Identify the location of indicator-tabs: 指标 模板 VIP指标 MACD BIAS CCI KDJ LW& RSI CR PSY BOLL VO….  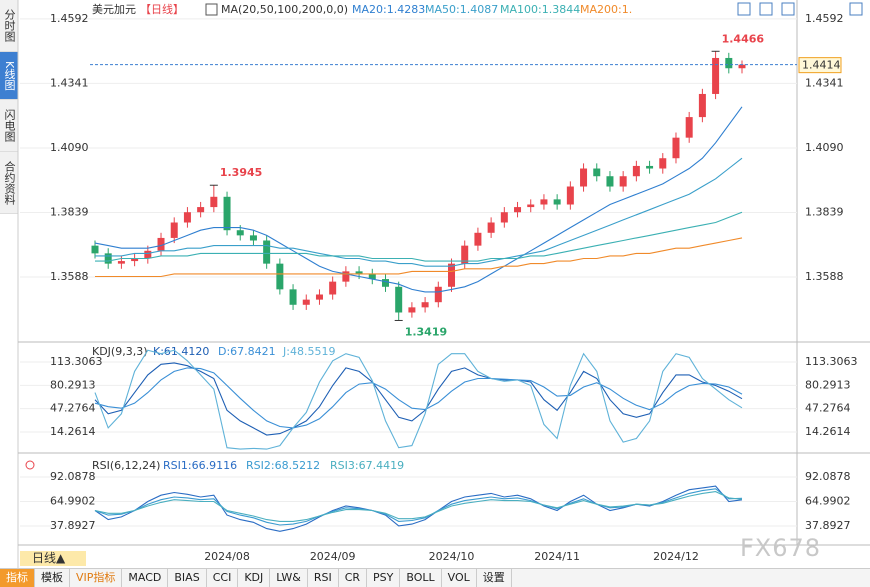
(435, 577).